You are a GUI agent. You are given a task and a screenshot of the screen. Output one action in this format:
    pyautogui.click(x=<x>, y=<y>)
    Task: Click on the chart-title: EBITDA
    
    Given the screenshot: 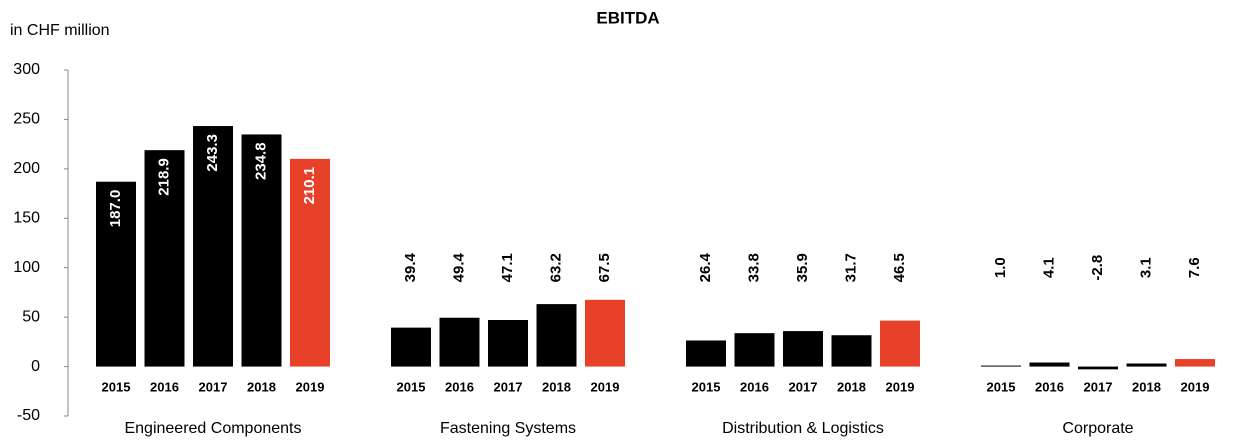 What is the action you would take?
    pyautogui.click(x=627, y=17)
    